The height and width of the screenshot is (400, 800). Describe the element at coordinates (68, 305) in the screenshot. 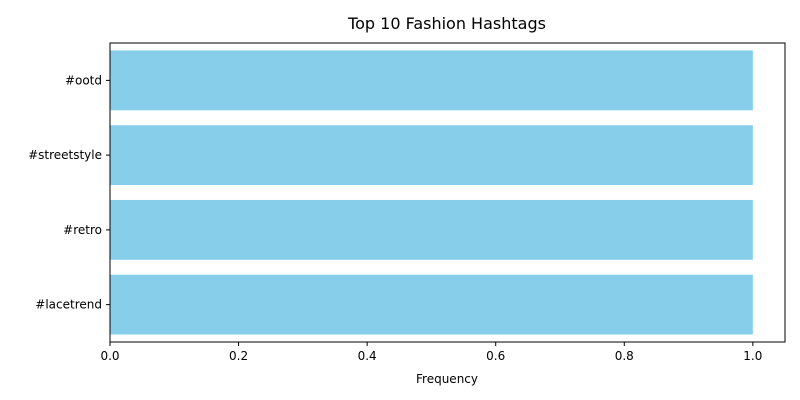

I see `y-tick-label: #lacetrend` at that location.